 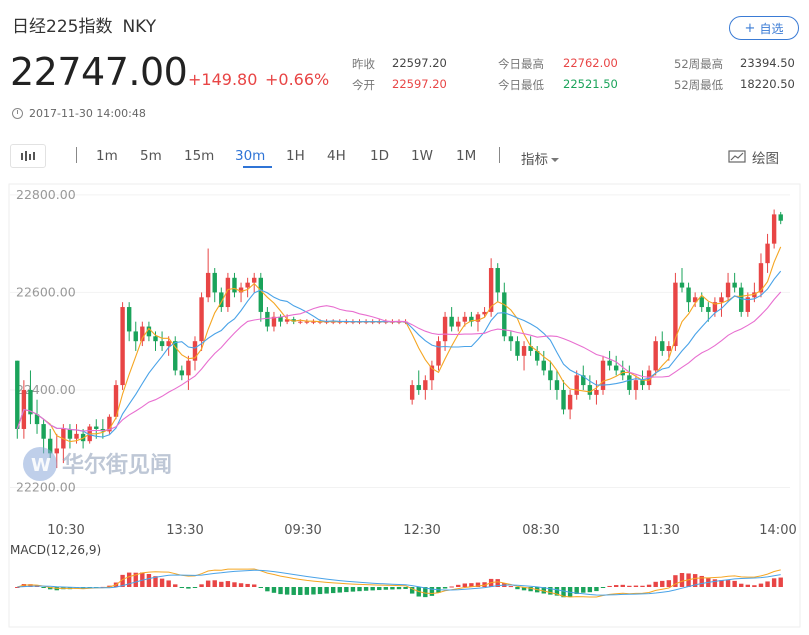 I want to click on timeframe-1w: 1W, so click(x=422, y=156).